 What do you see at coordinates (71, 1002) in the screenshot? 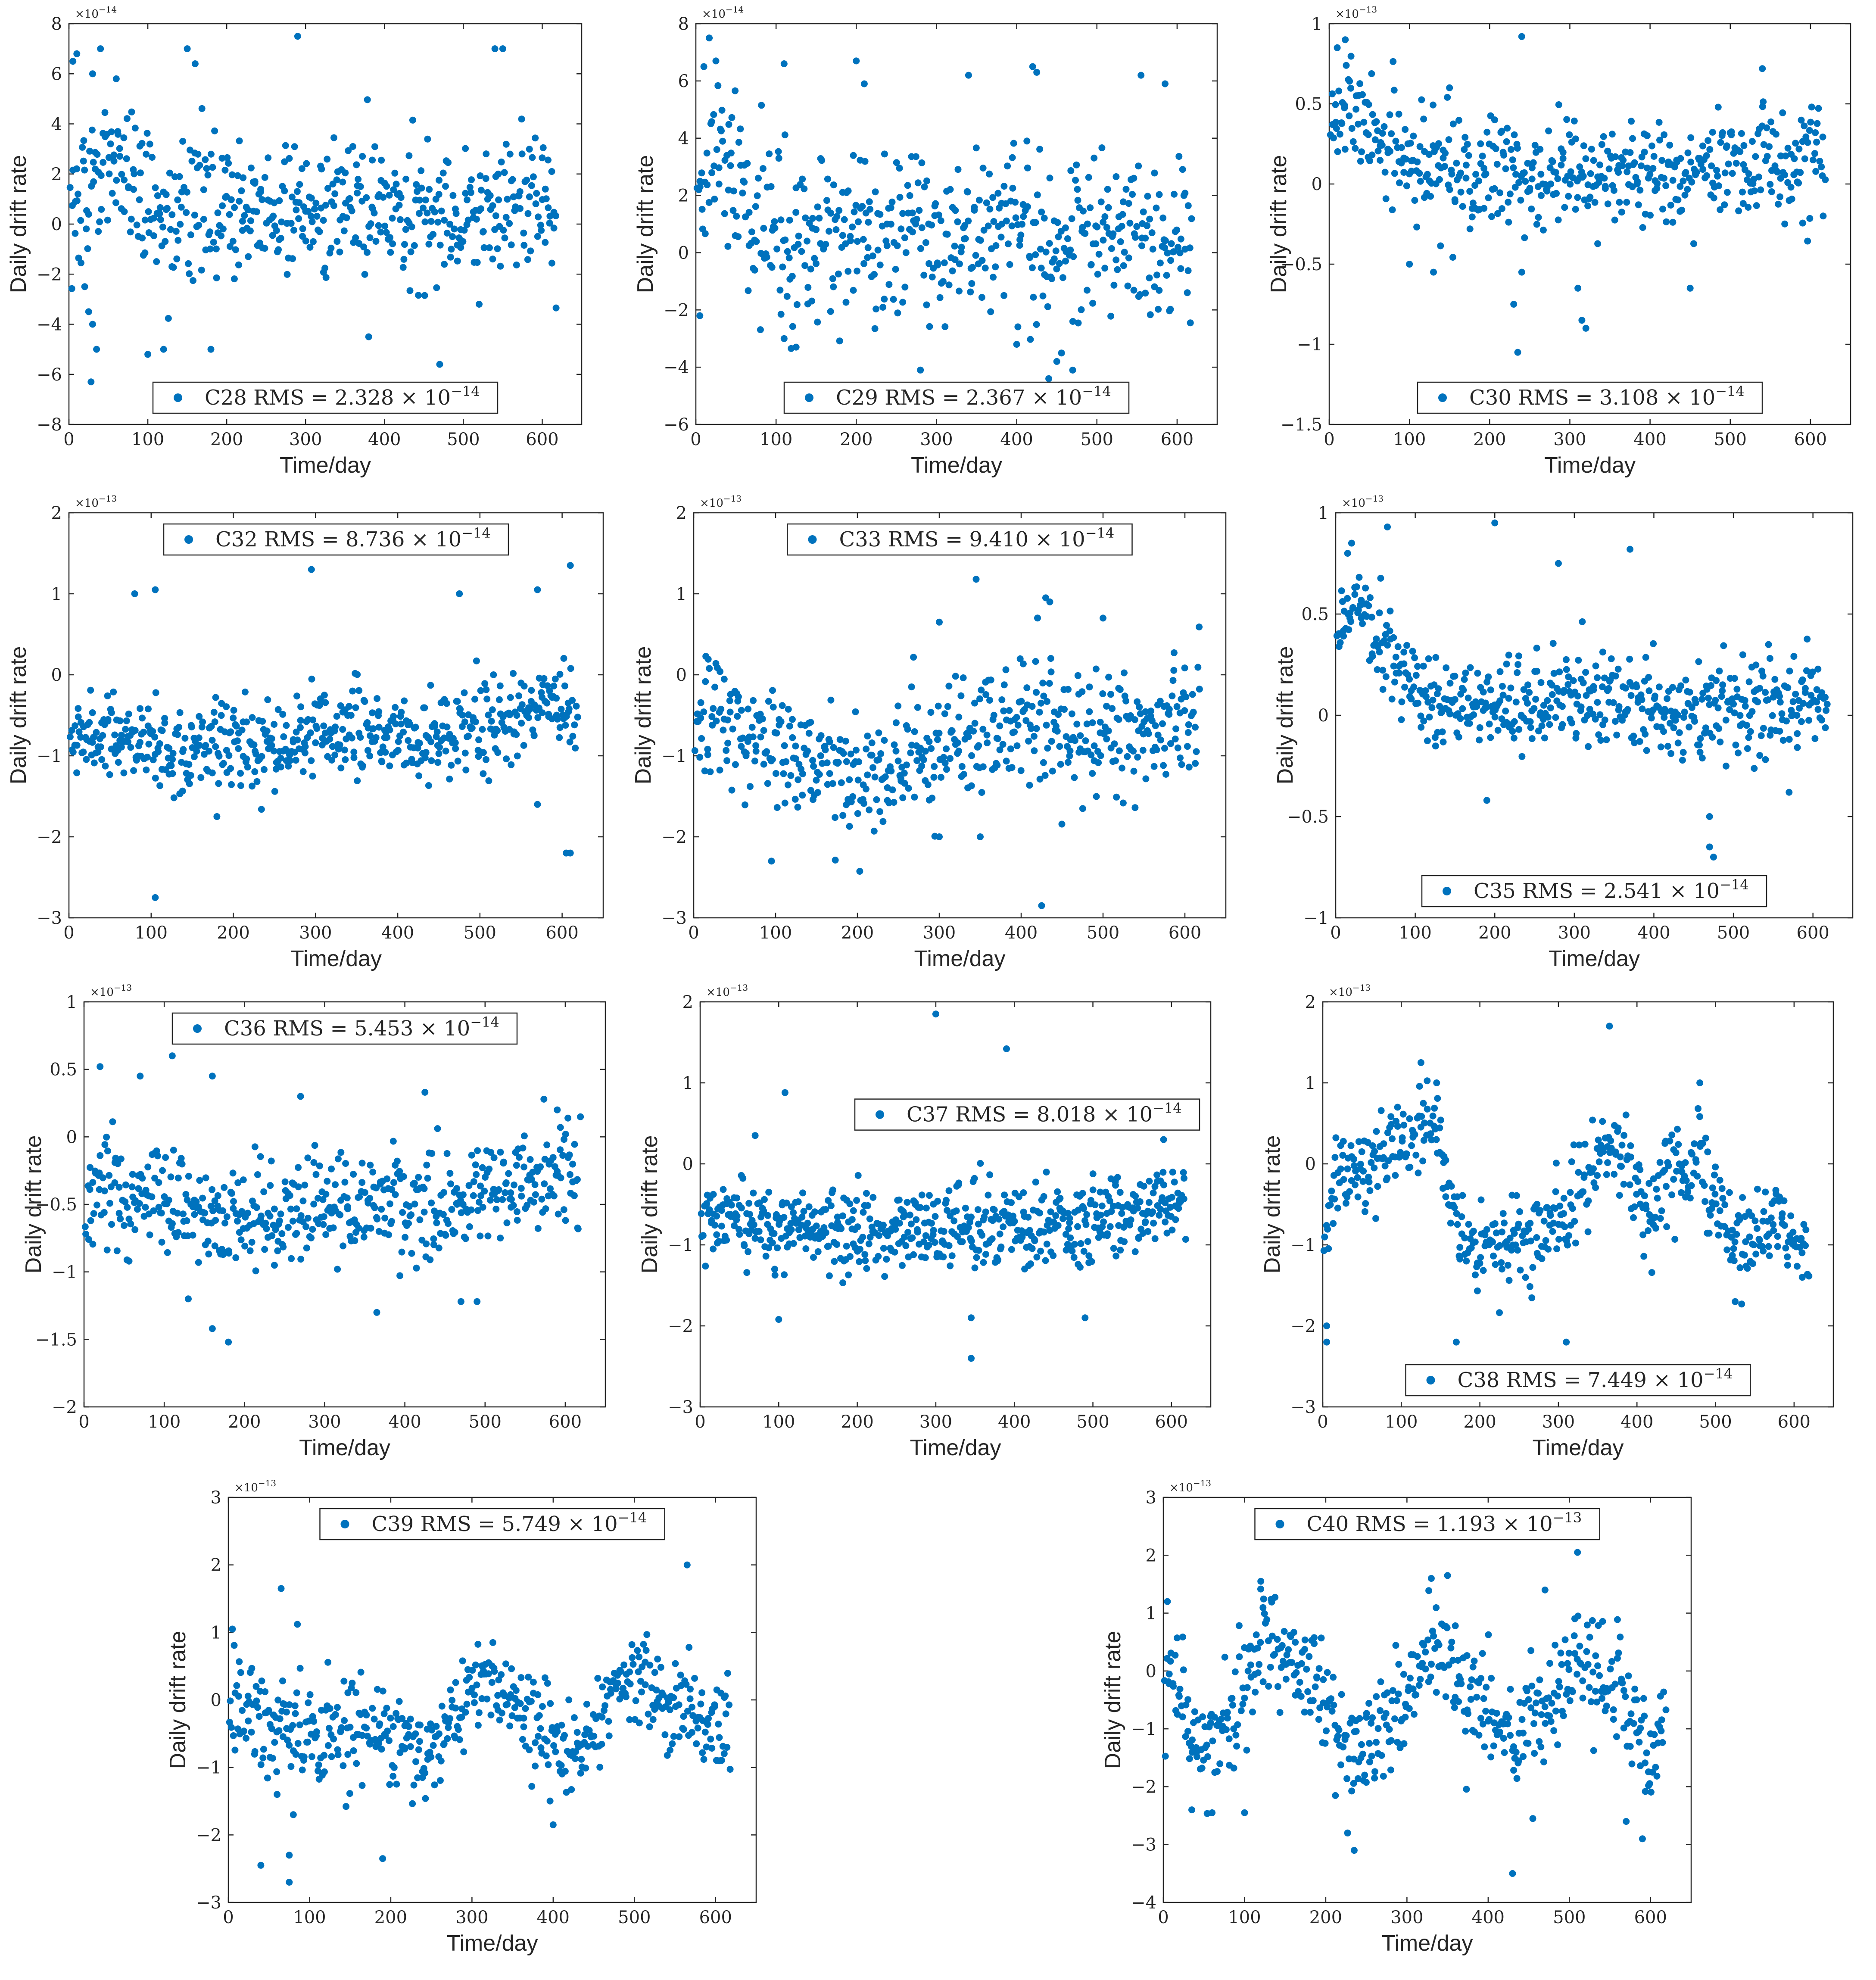
I see `y-tick-label: 1` at bounding box center [71, 1002].